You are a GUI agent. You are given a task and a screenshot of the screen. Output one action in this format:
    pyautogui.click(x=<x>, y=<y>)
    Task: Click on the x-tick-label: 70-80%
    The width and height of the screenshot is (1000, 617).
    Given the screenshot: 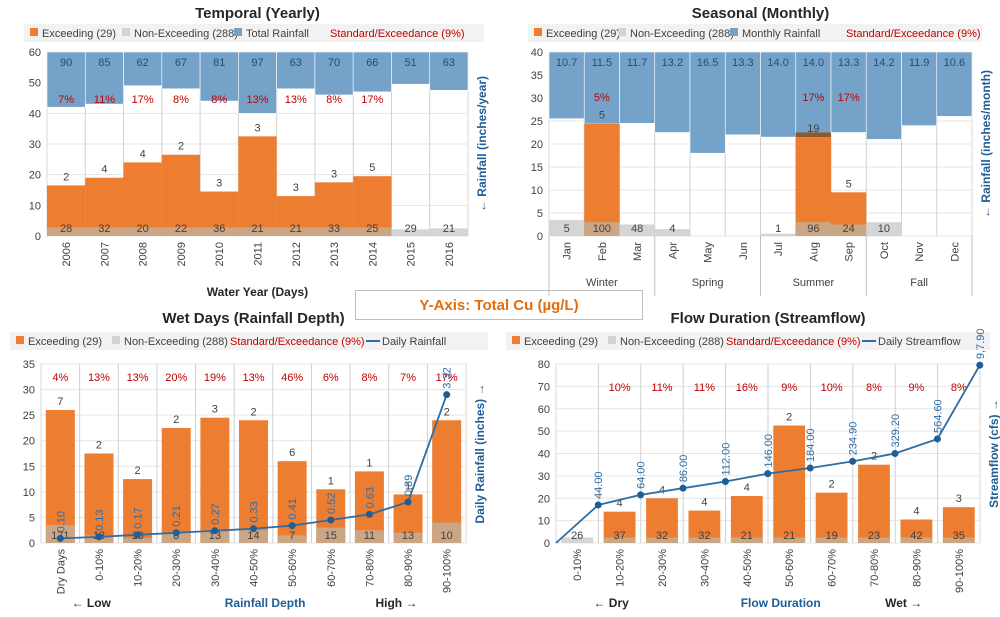 What is the action you would take?
    pyautogui.click(x=370, y=568)
    